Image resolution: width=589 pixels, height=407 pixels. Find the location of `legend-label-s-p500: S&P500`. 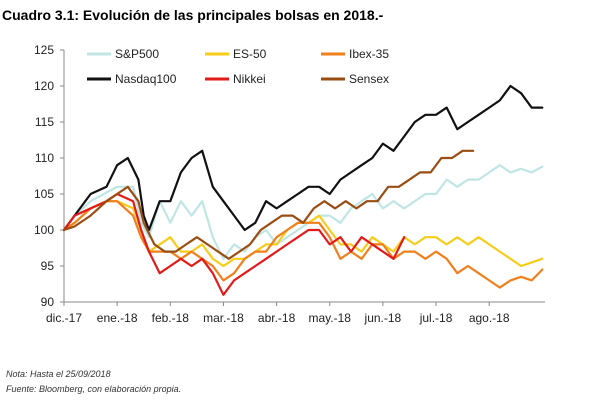

legend-label-s-p500: S&P500 is located at coordinates (137, 54).